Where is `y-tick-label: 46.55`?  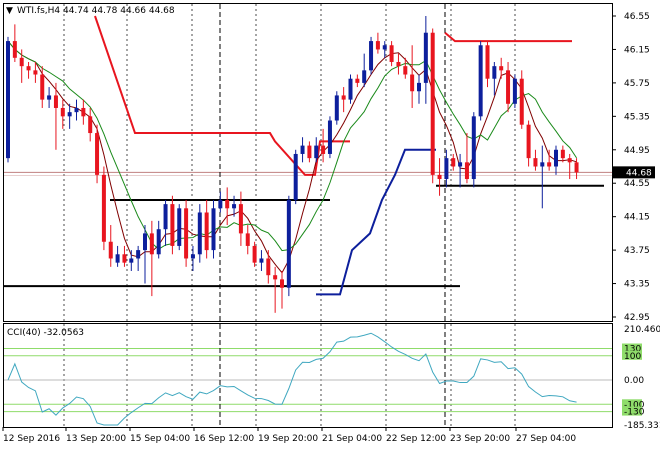
y-tick-label: 46.55 is located at coordinates (637, 17).